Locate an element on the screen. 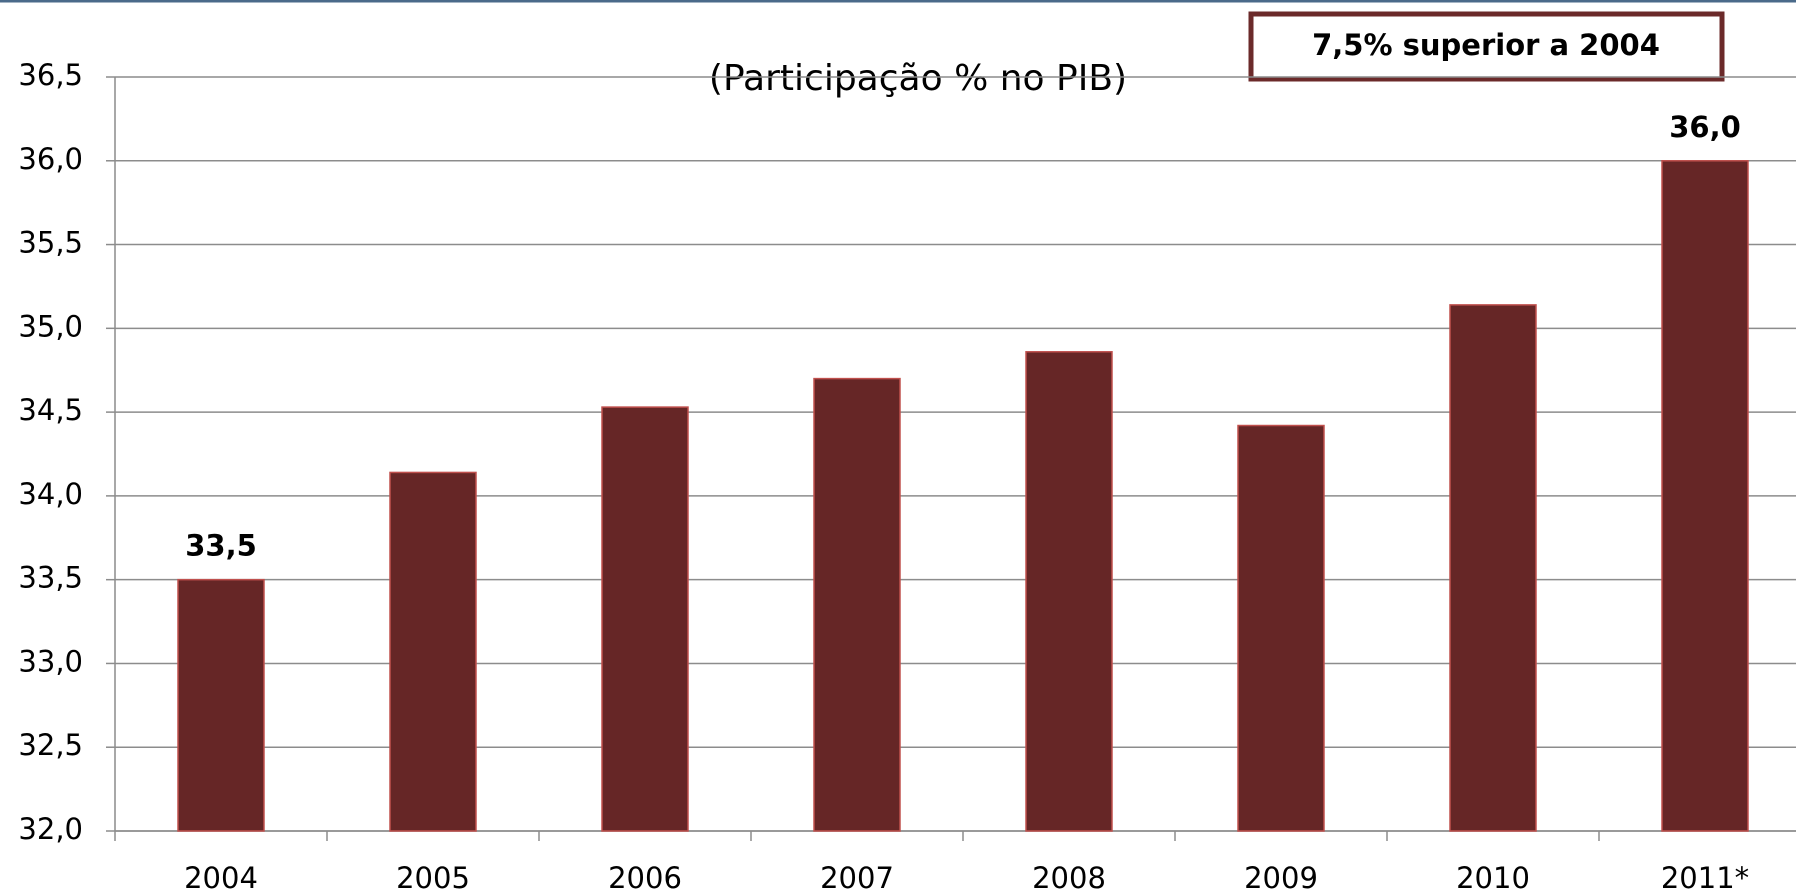 This screenshot has width=1796, height=895. x-tick-label: 2004 is located at coordinates (221, 878).